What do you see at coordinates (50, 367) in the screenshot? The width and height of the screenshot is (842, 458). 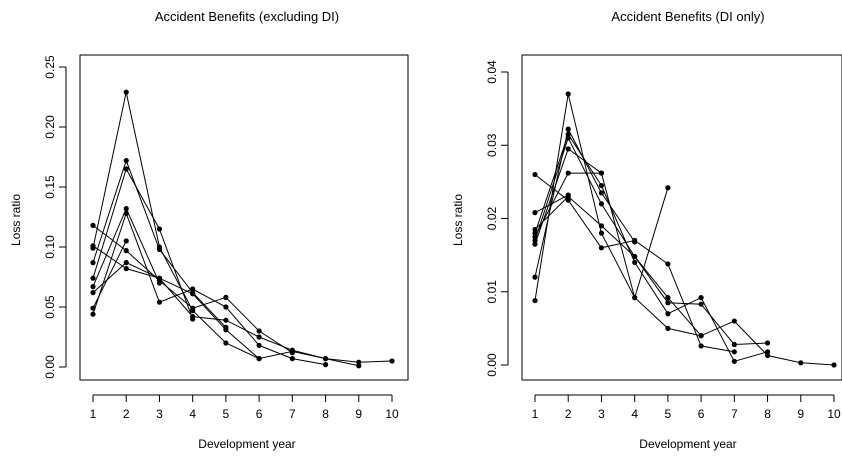 I see `y-tick-label: 0.00` at bounding box center [50, 367].